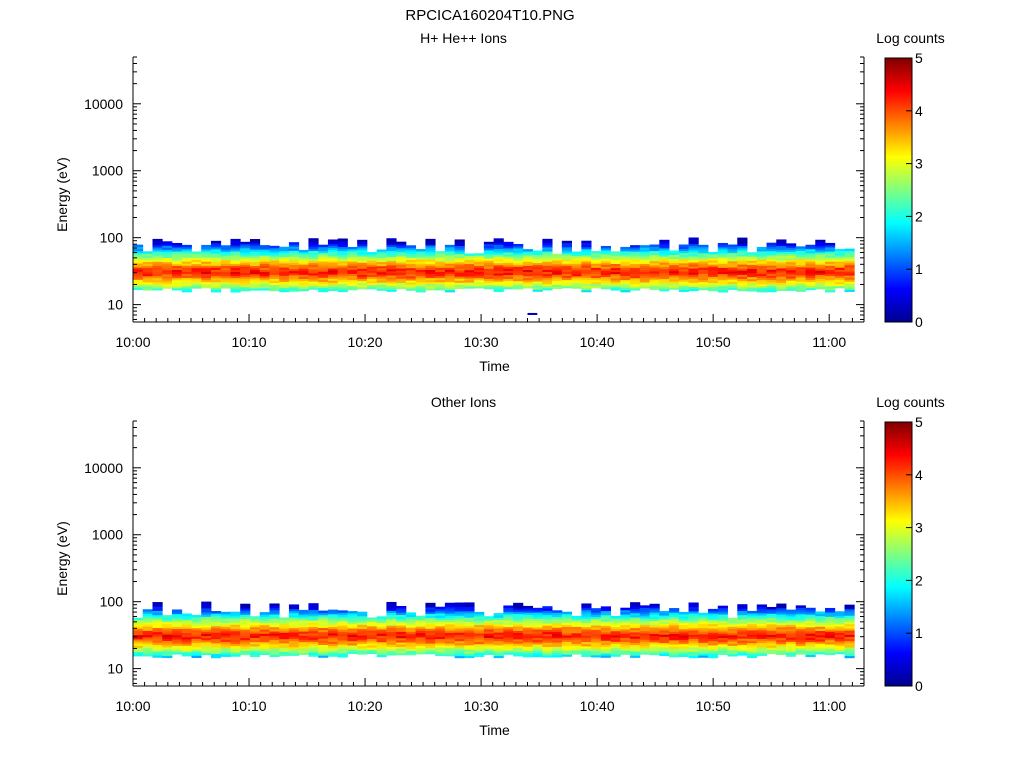 This screenshot has width=1024, height=768. Describe the element at coordinates (103, 468) in the screenshot. I see `y-tick-label: 10000` at that location.